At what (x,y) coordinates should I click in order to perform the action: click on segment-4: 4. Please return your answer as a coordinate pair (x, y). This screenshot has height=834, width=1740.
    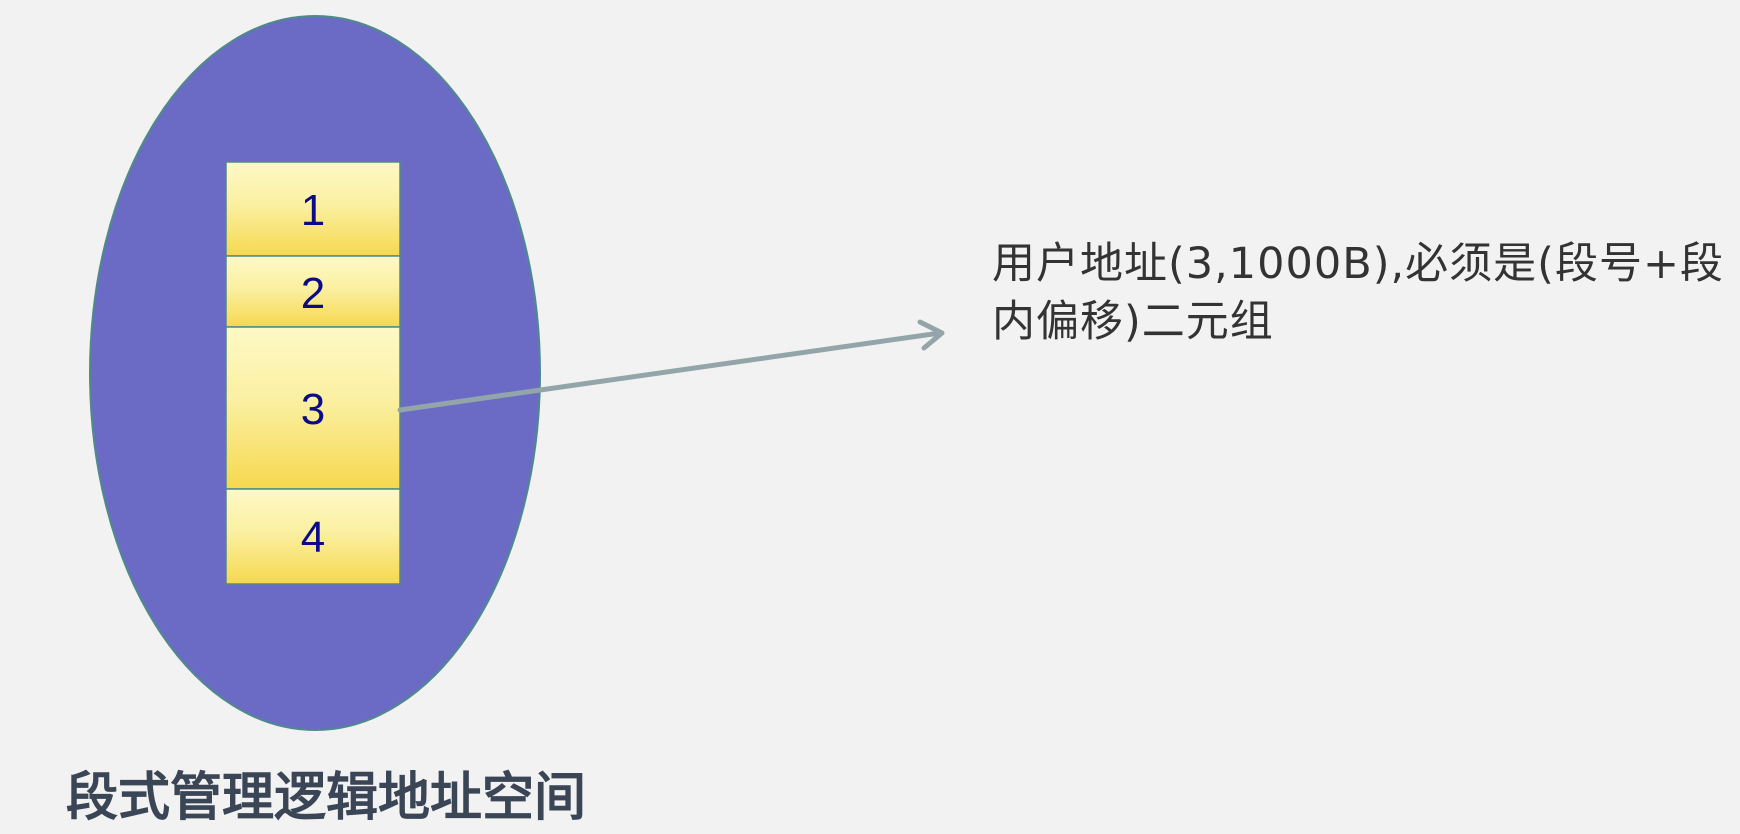
    Looking at the image, I should click on (313, 536).